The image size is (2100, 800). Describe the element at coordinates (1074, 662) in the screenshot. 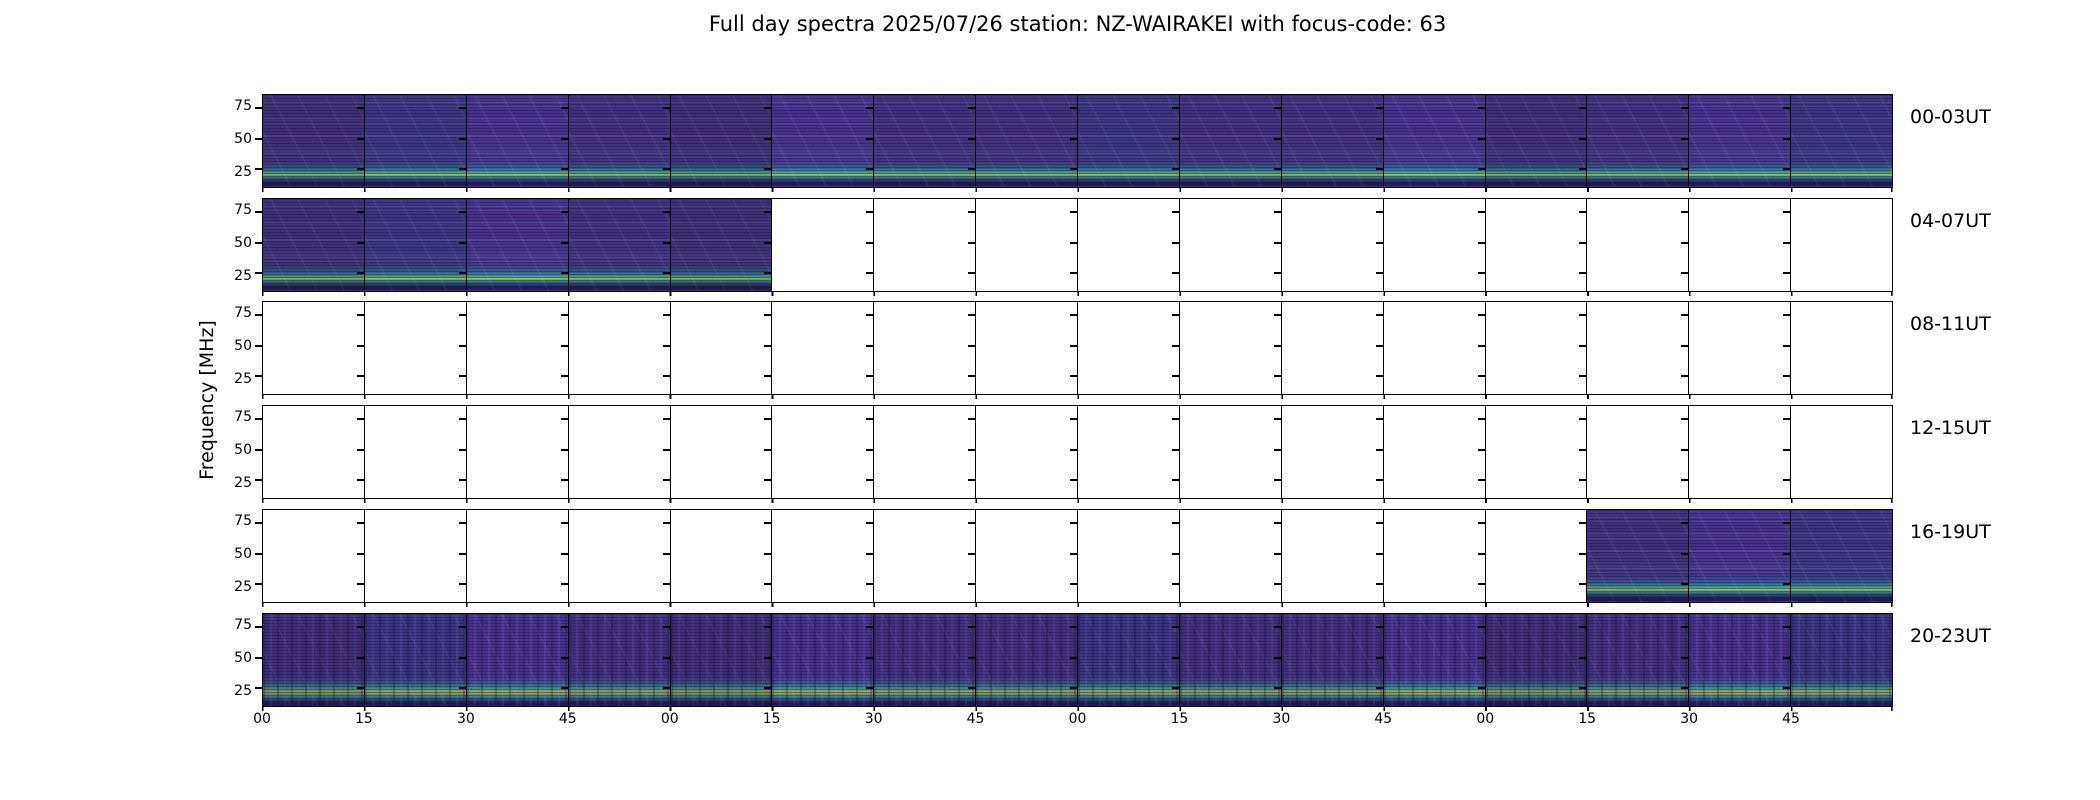

I see `spectrogram-row-20-23ut` at that location.